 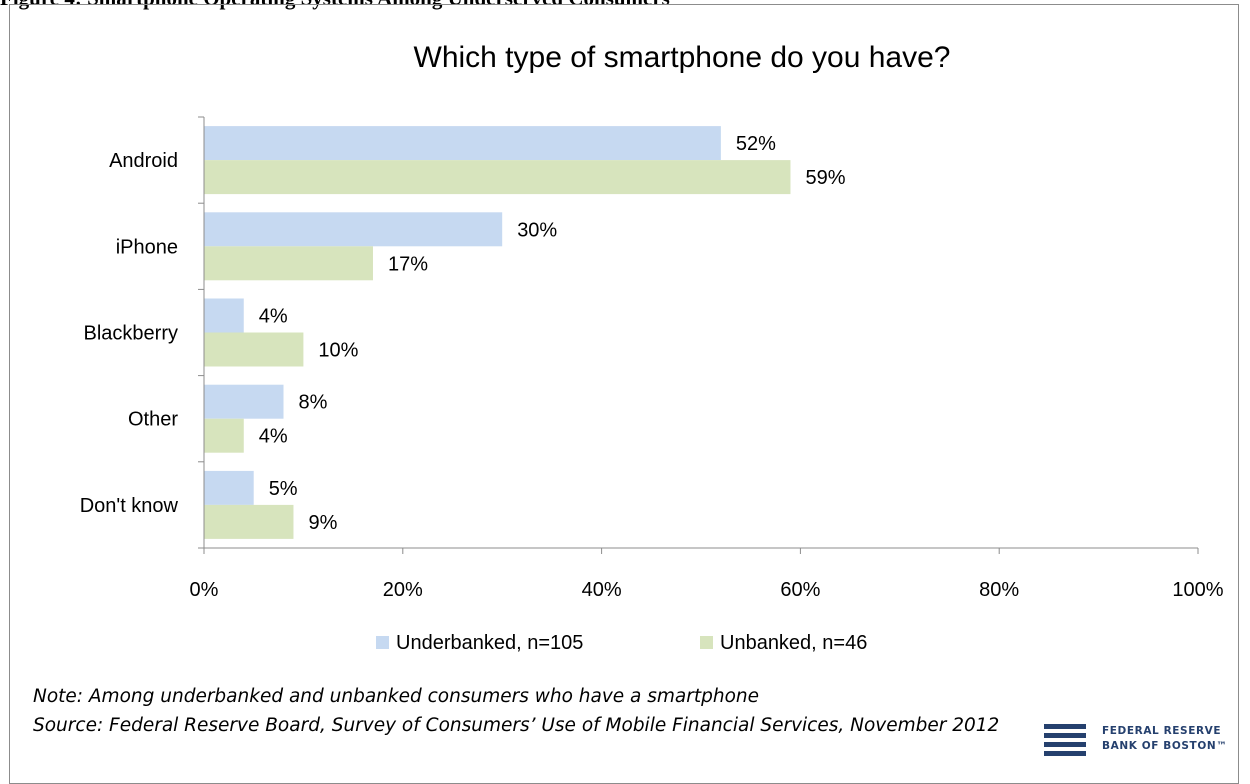 What do you see at coordinates (825, 178) in the screenshot?
I see `data-label: 59%` at bounding box center [825, 178].